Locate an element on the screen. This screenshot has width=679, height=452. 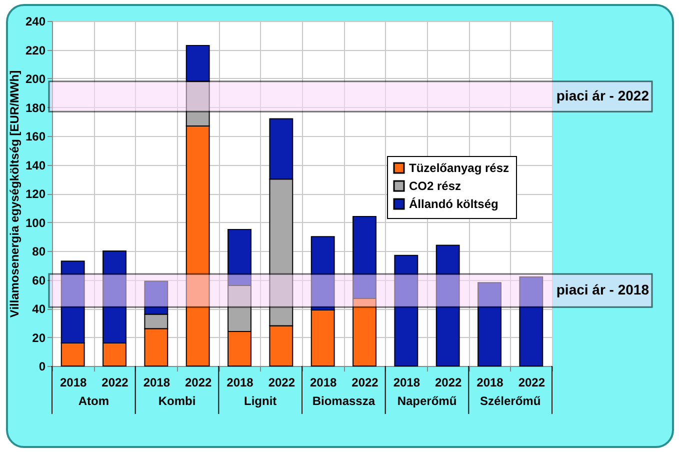
text: Kombi is located at coordinates (177, 401).